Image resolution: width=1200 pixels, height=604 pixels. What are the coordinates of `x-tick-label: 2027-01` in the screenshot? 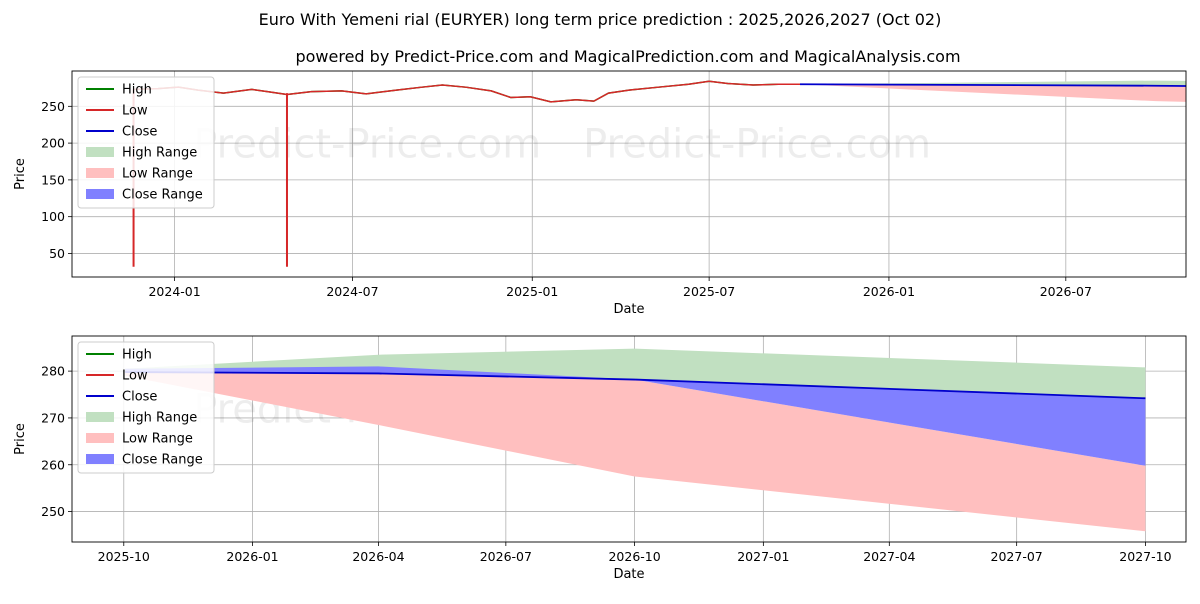 It's located at (763, 556).